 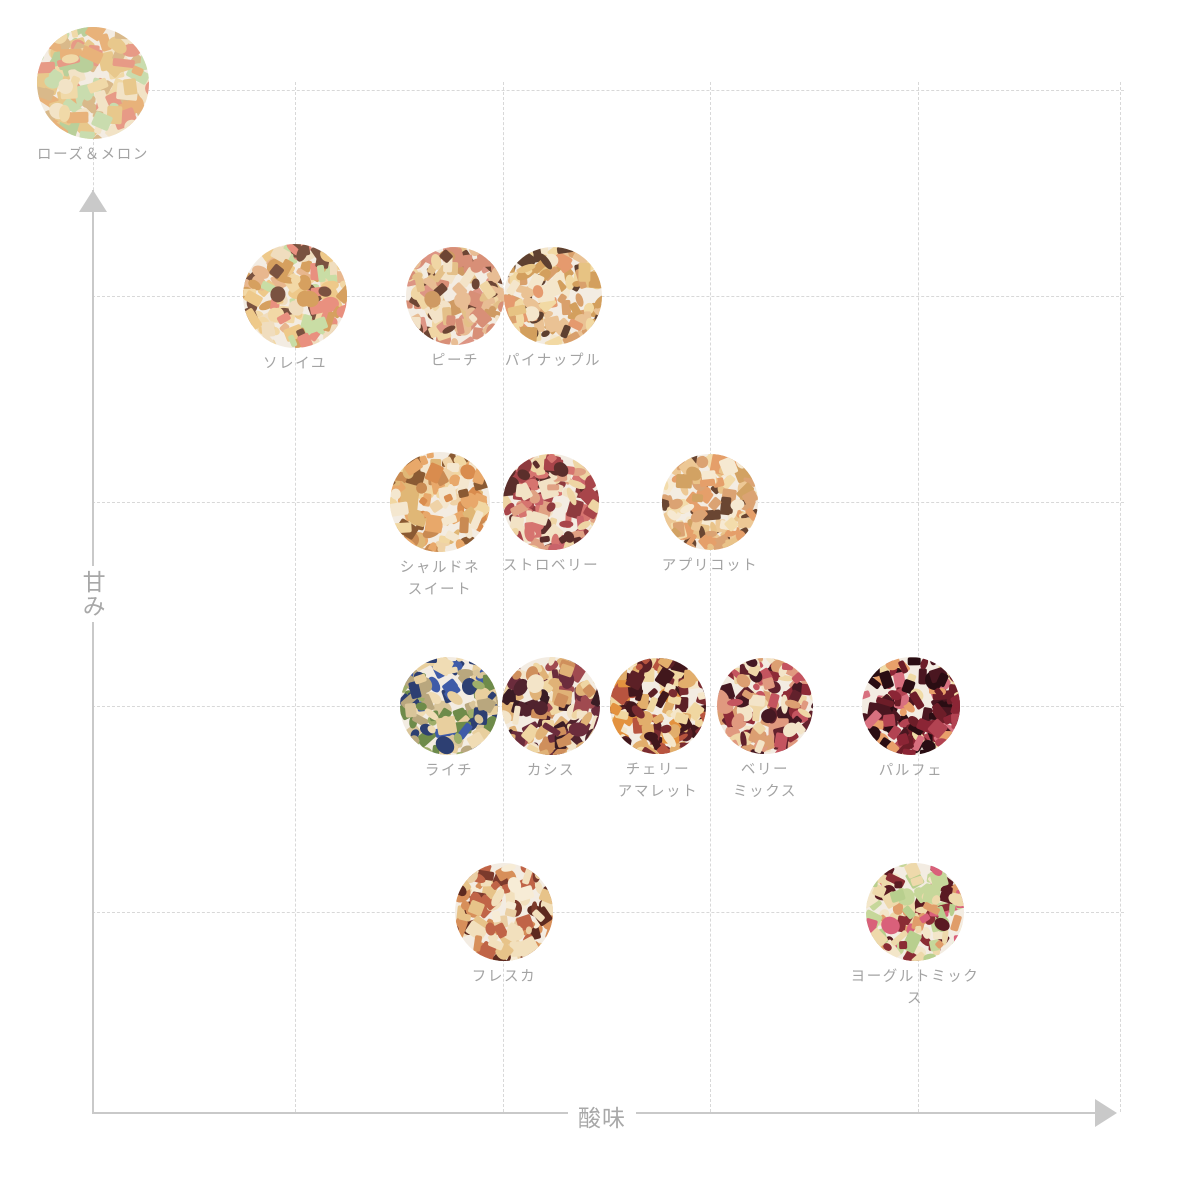 I want to click on blend-item-label: パルフェ, so click(x=911, y=771).